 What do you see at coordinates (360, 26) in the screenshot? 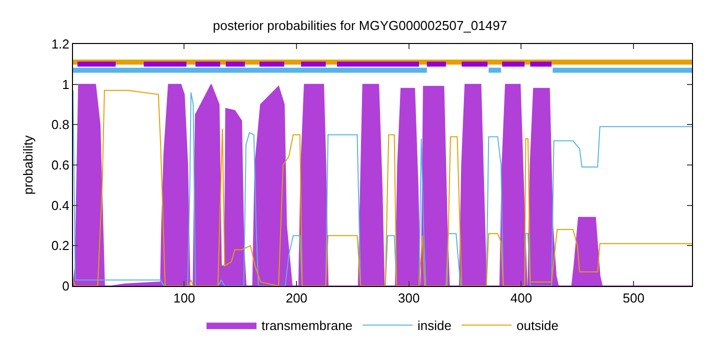
I see `chart-title: posterior probabilities for MGYG000002507_01497` at bounding box center [360, 26].